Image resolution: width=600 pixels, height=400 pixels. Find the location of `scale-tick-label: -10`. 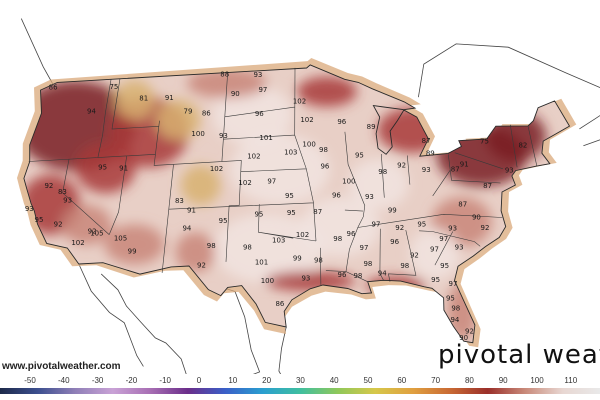

scale-tick-label: -10 is located at coordinates (165, 380).